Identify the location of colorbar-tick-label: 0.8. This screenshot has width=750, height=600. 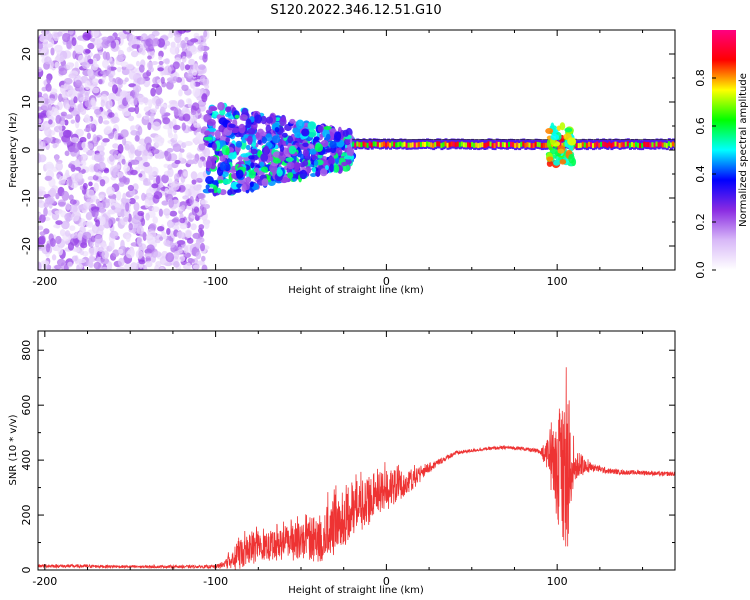
(700, 78).